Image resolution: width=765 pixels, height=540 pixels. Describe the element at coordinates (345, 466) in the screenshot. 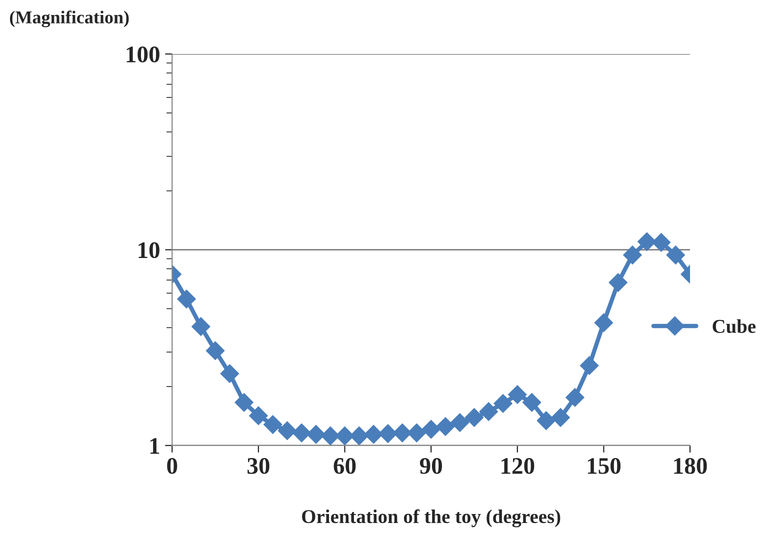

I see `x-tick-label: 60` at that location.